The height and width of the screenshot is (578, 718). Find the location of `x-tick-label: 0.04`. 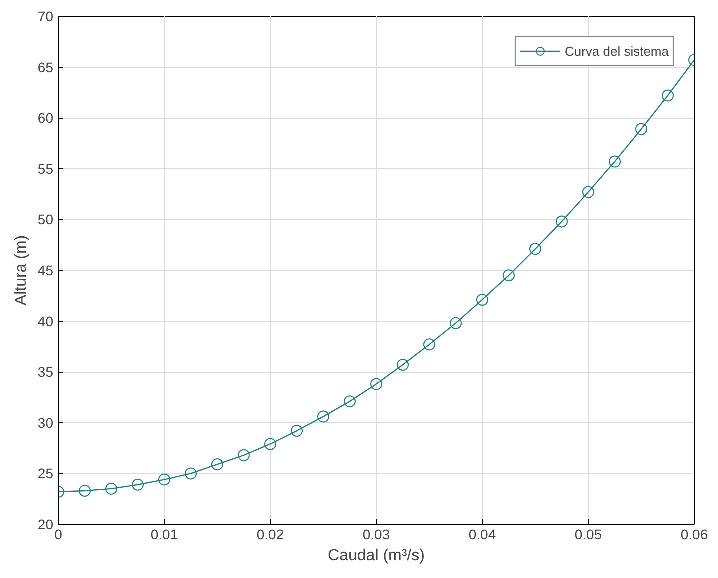

x-tick-label: 0.04 is located at coordinates (482, 534).